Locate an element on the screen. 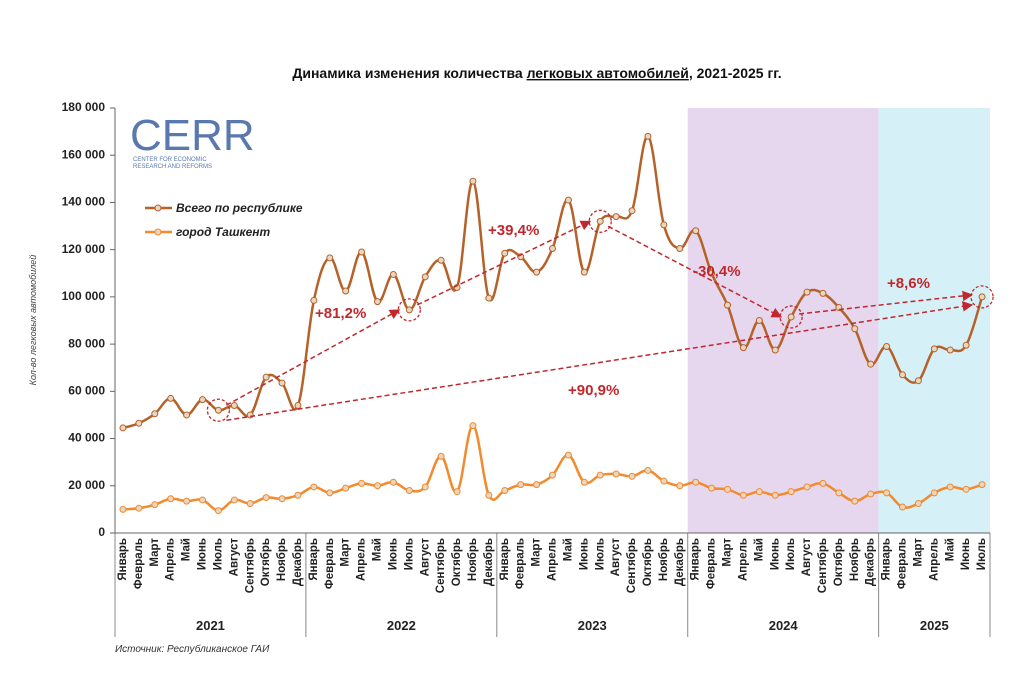 Image resolution: width=1024 pixels, height=688 pixels. y-tick-label: 180 000 is located at coordinates (84, 107).